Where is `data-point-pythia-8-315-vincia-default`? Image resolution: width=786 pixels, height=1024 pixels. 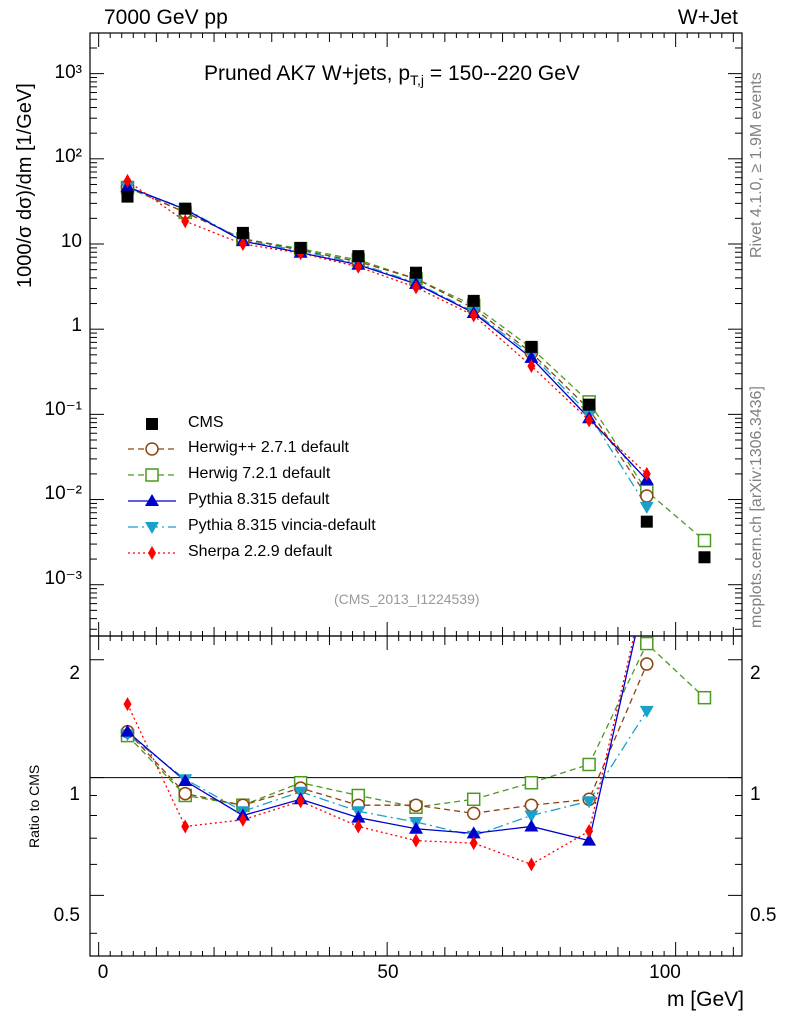 data-point-pythia-8-315-vincia-default is located at coordinates (646, 507).